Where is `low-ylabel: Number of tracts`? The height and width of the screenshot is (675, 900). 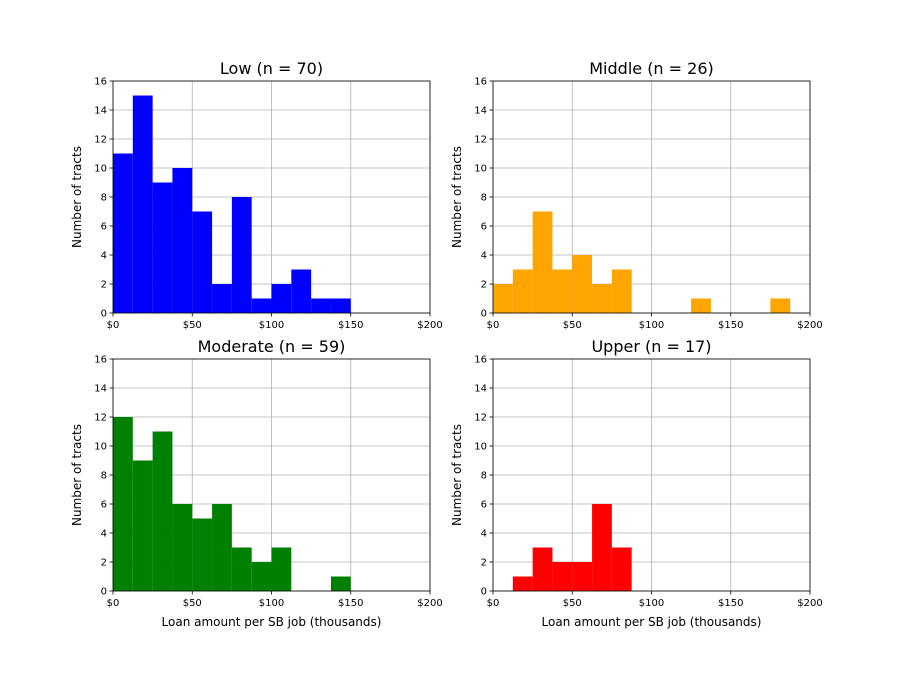
low-ylabel: Number of tracts is located at coordinates (77, 197).